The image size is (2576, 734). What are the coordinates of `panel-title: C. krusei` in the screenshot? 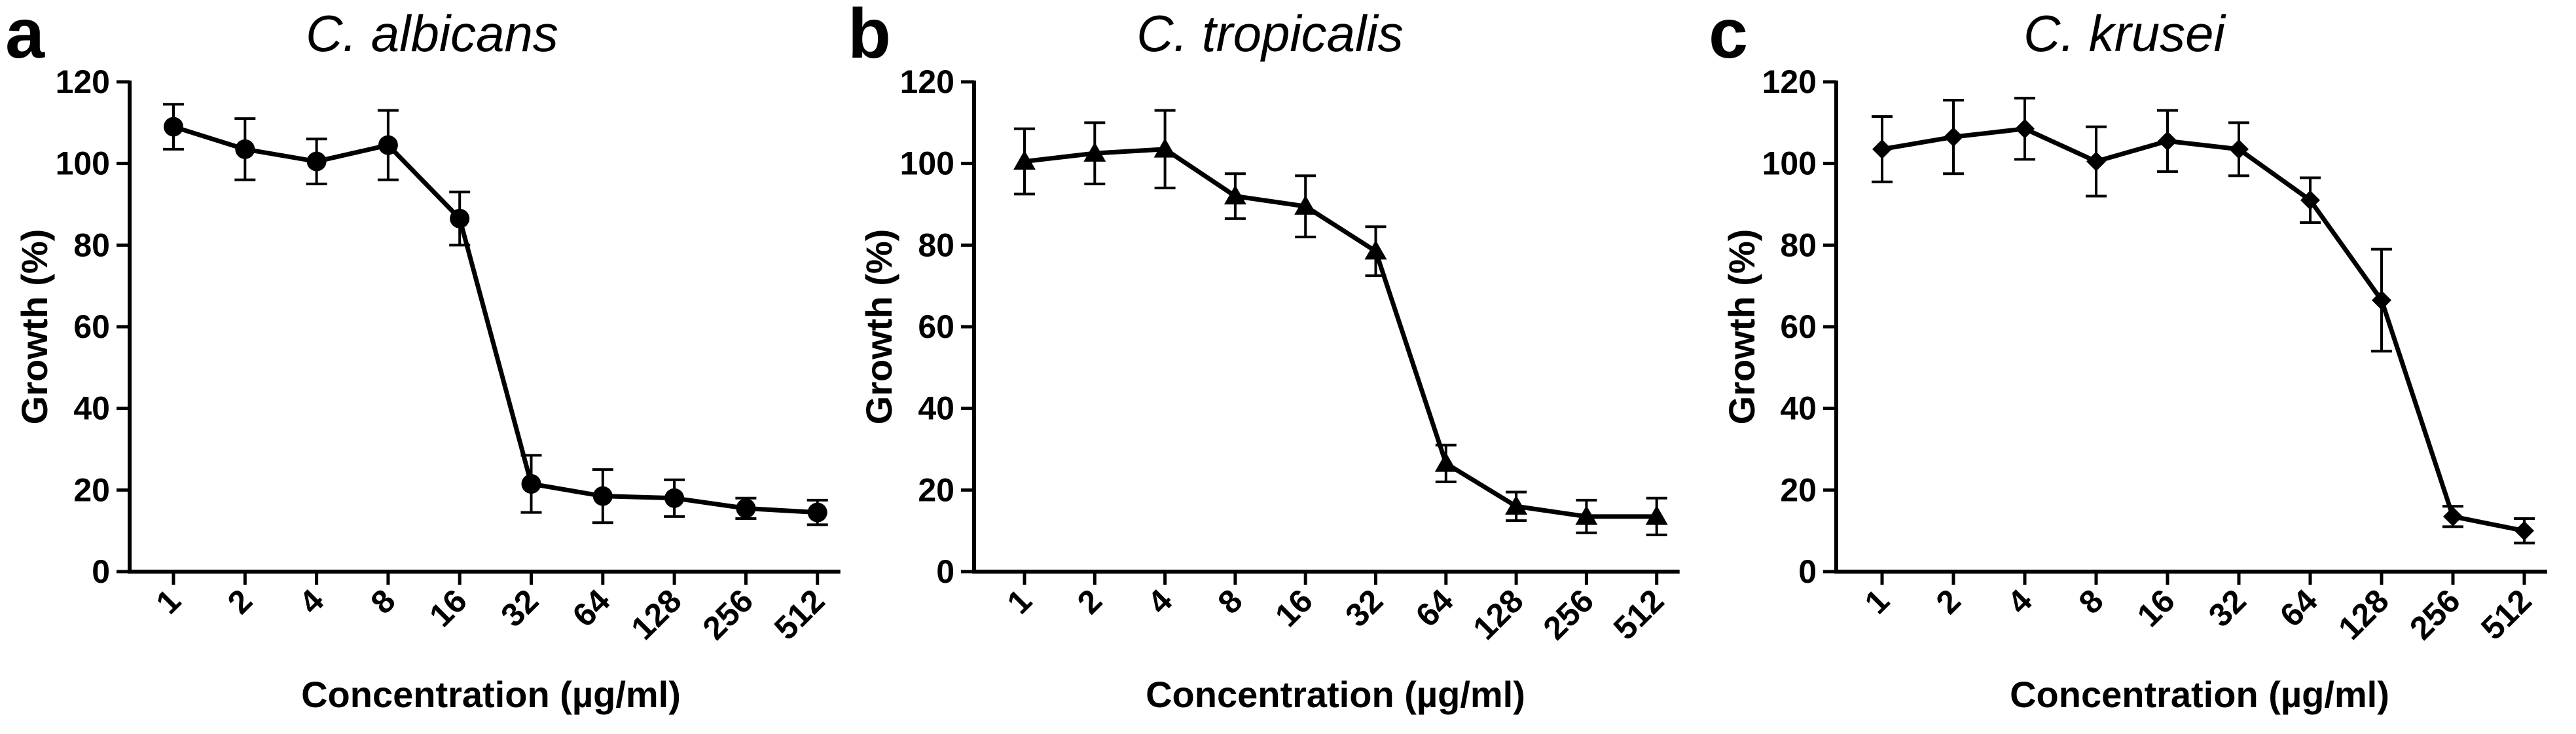 It's located at (2124, 33).